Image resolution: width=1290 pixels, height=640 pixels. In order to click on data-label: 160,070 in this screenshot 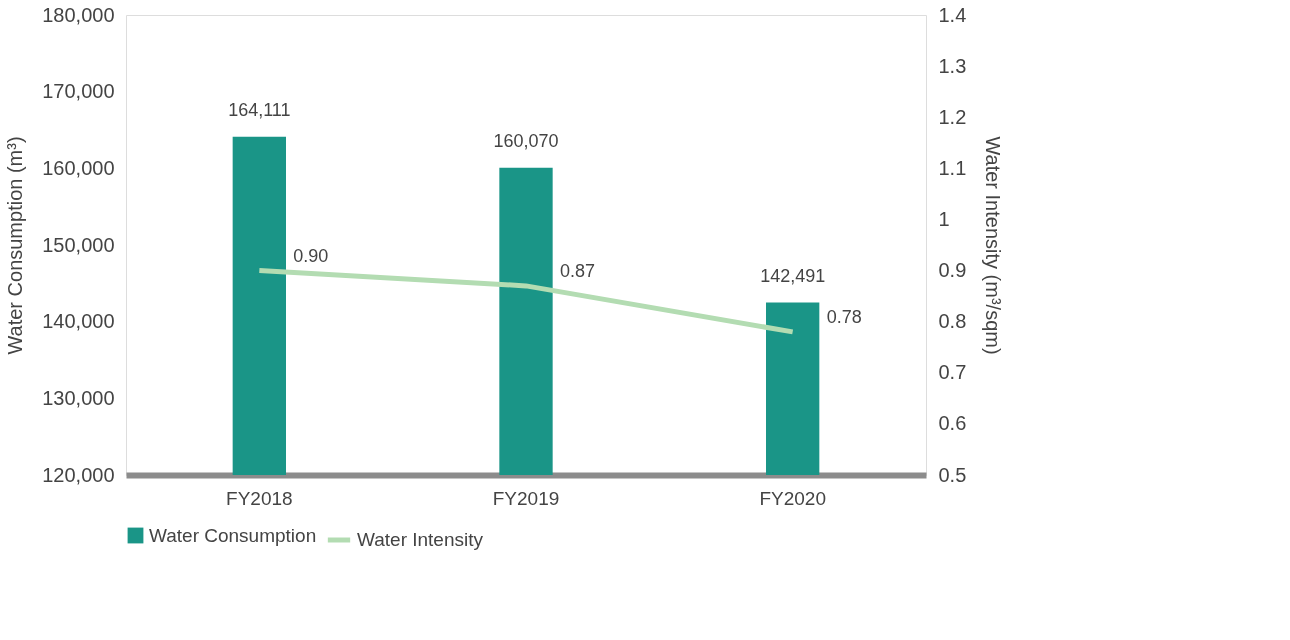, I will do `click(526, 140)`.